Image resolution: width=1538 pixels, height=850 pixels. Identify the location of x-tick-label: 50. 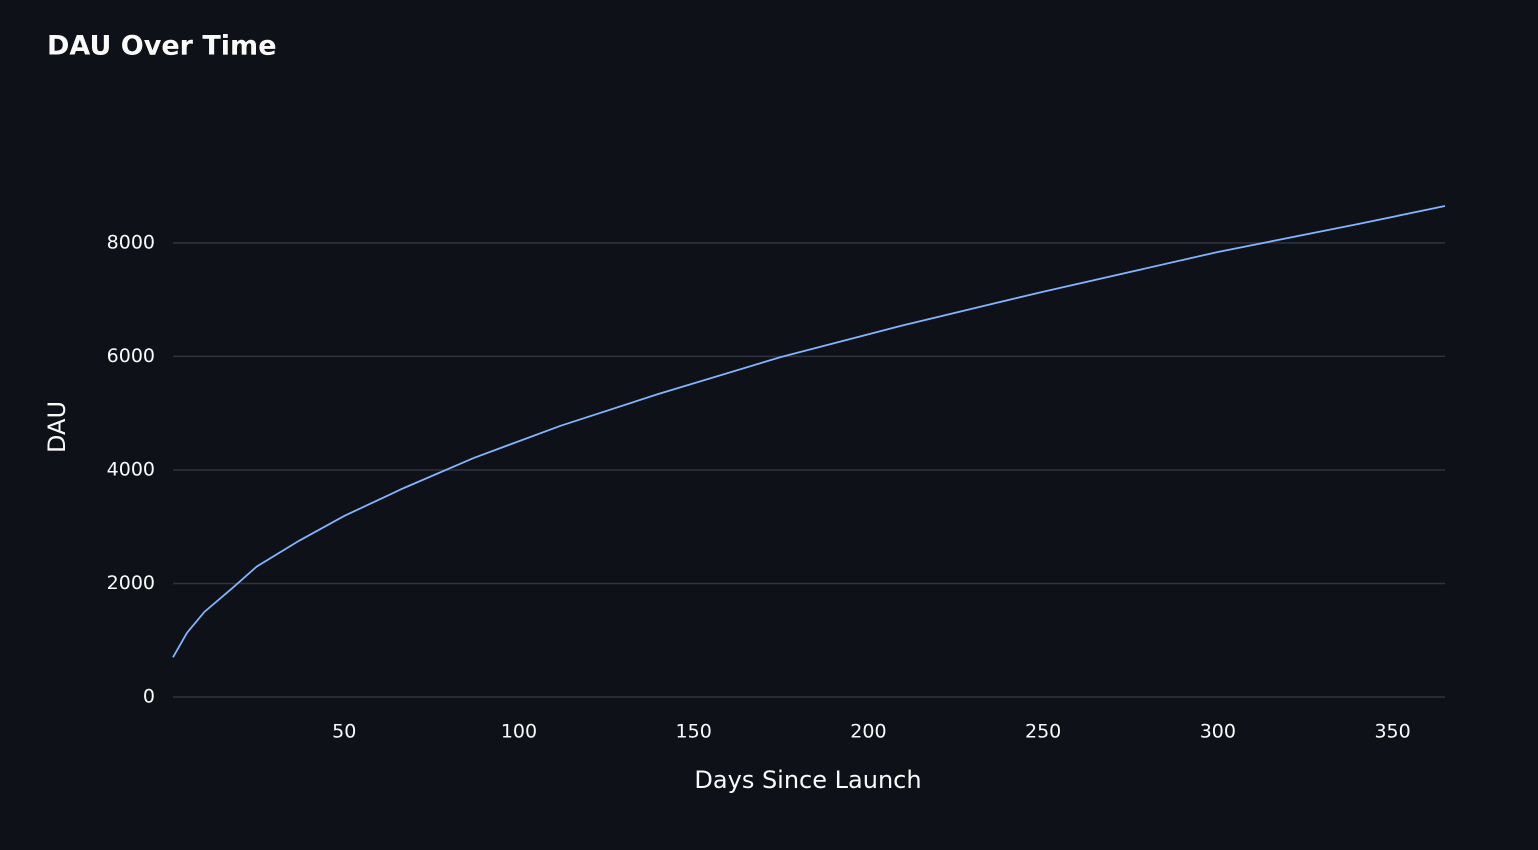
(344, 732).